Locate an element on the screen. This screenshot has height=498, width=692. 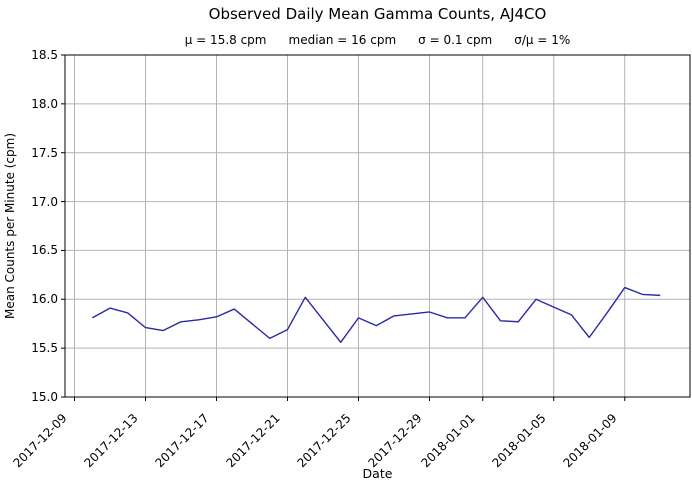
y-tick-label: 17.0 is located at coordinates (44, 201).